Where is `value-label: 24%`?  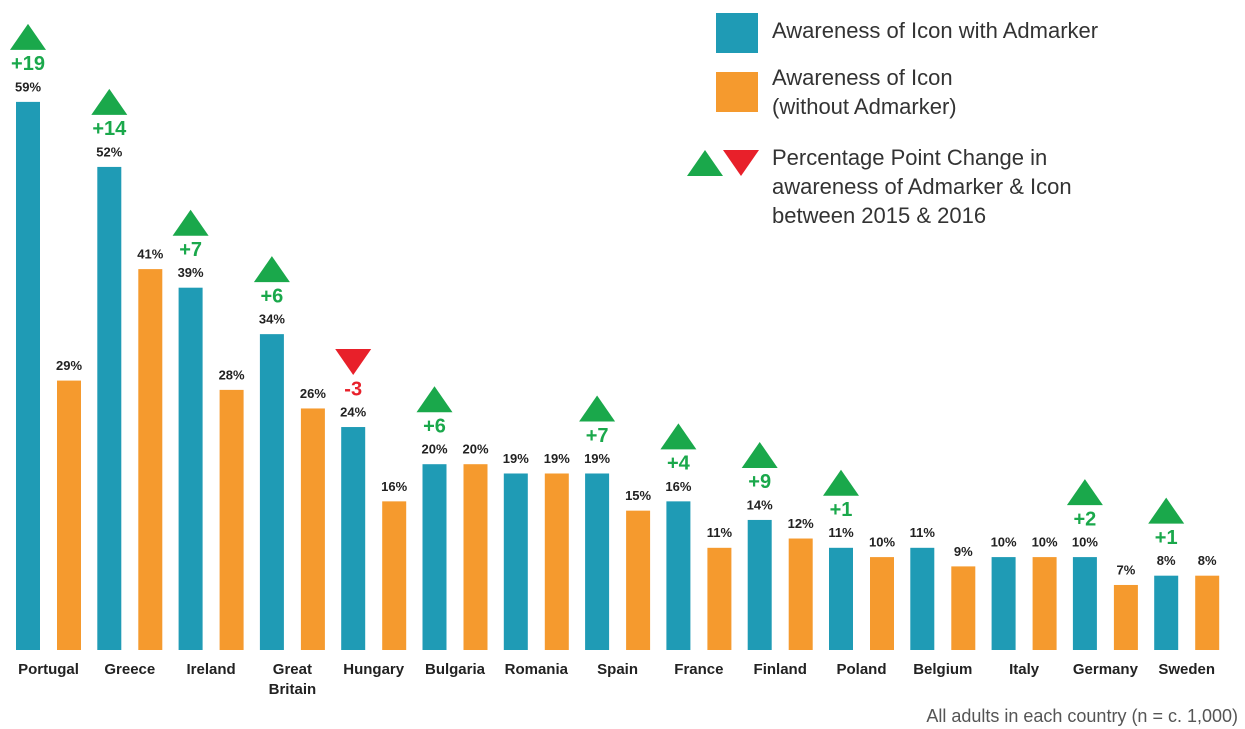
value-label: 24% is located at coordinates (353, 411).